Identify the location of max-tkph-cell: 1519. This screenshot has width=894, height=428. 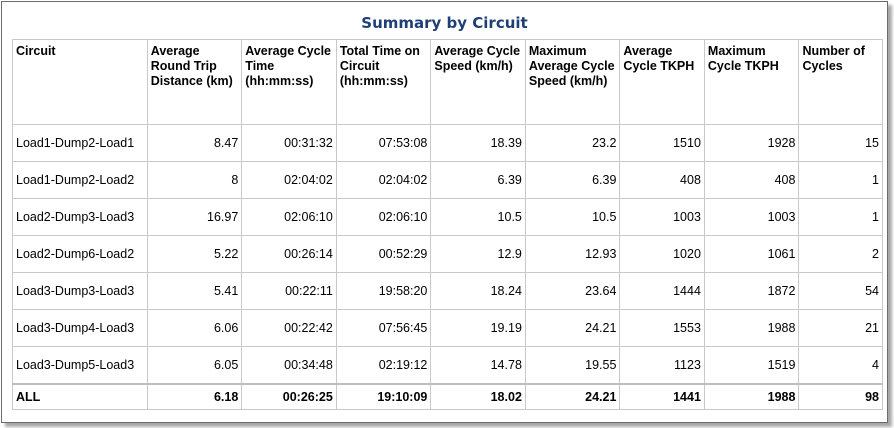
(751, 365).